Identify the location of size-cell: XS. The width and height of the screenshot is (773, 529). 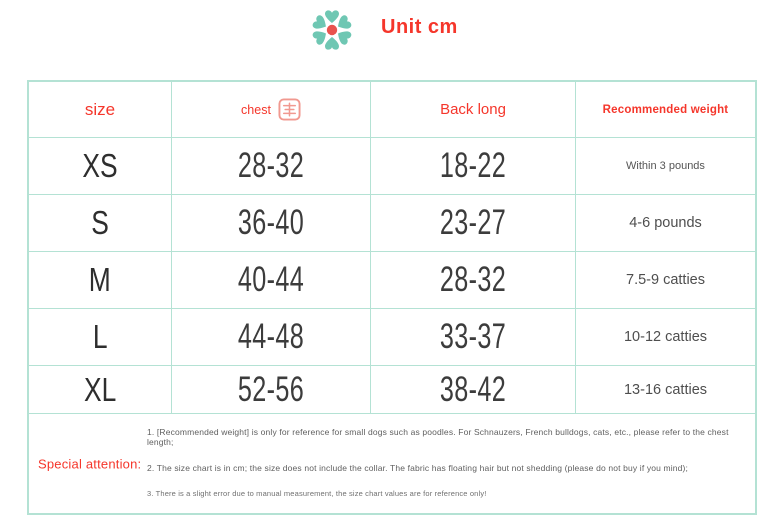
(100, 166).